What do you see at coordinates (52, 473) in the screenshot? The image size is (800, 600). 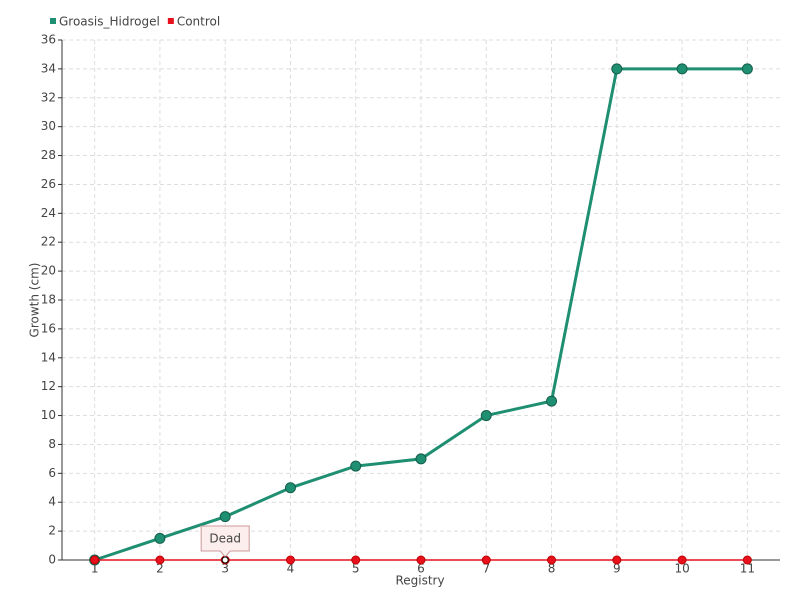 I see `y-tick-label: 6` at bounding box center [52, 473].